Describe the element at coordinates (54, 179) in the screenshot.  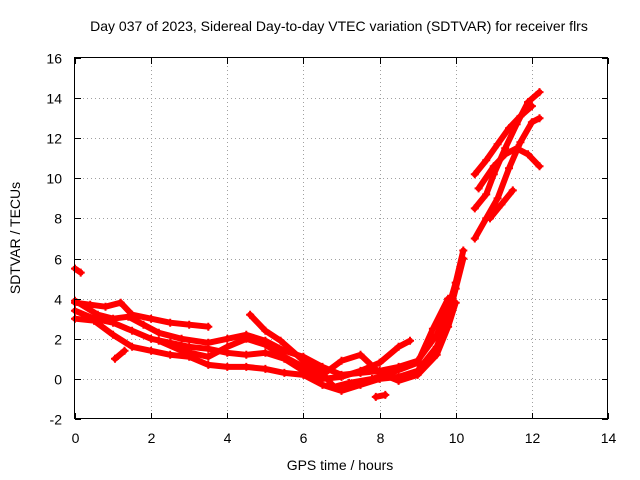
I see `y-tick-label: 10` at that location.